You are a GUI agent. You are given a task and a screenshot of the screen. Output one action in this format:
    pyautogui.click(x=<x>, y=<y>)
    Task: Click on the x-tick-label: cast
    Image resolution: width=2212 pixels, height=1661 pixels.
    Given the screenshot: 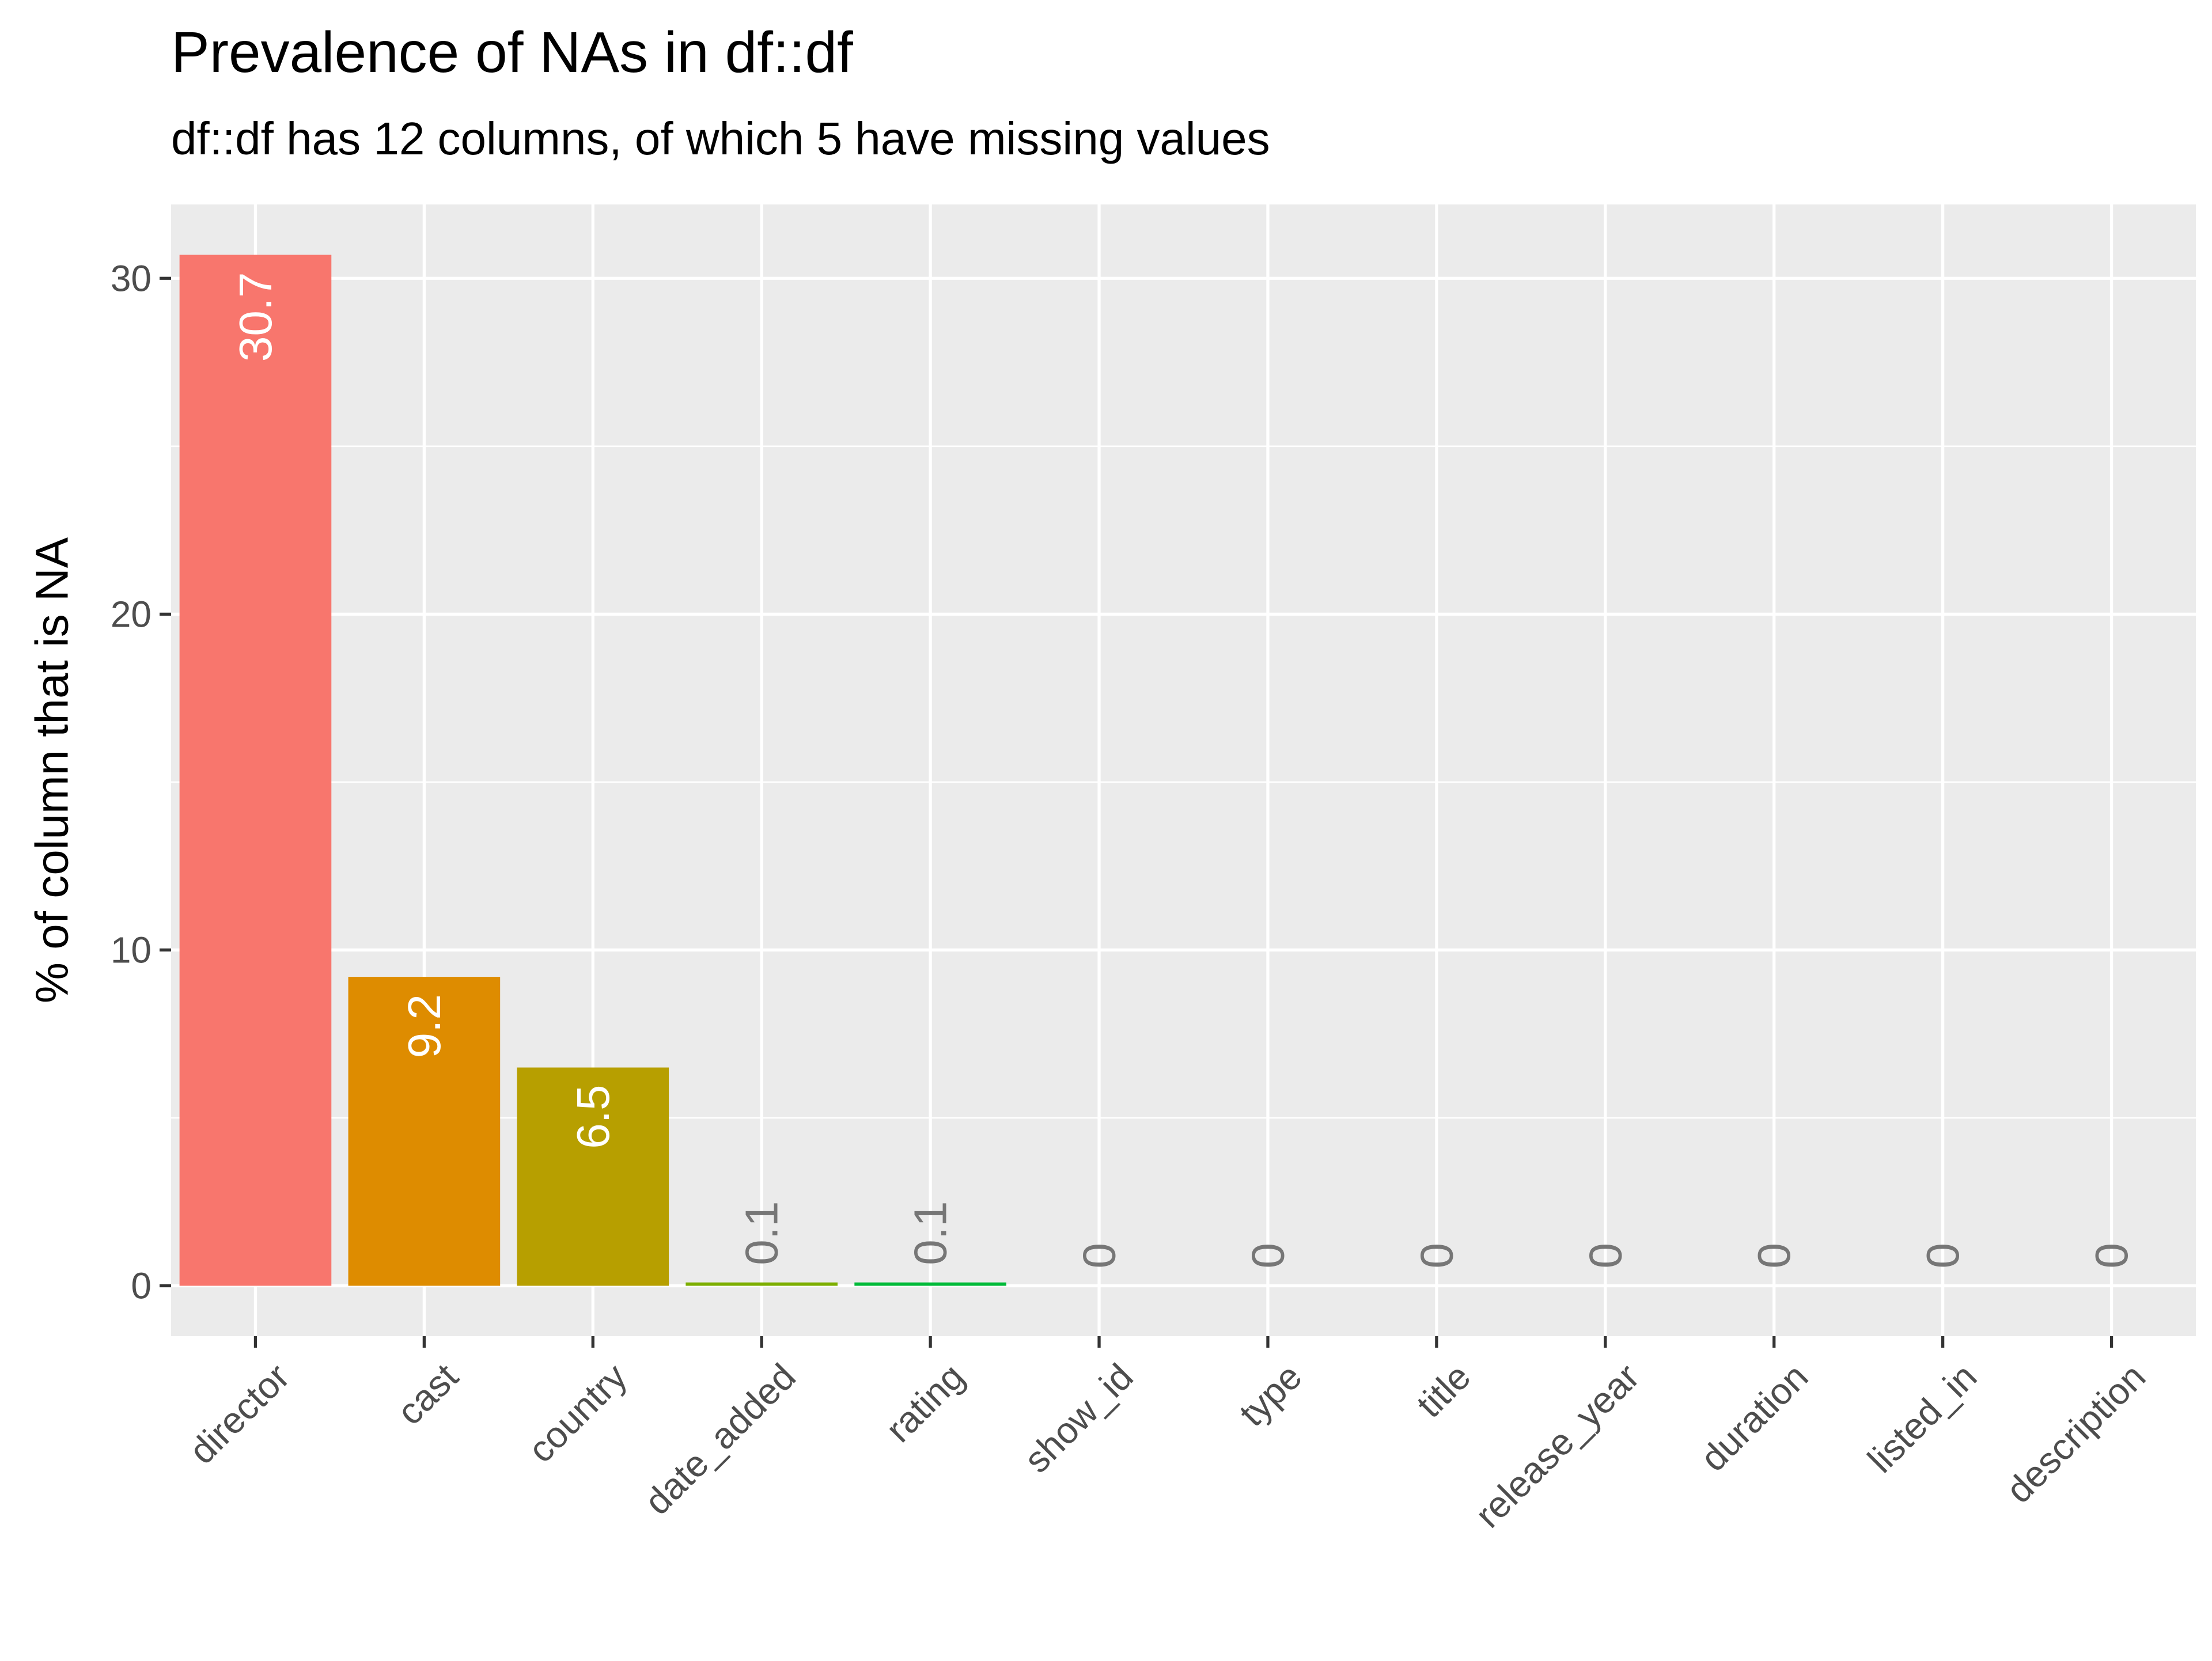 What is the action you would take?
    pyautogui.click(x=427, y=1394)
    